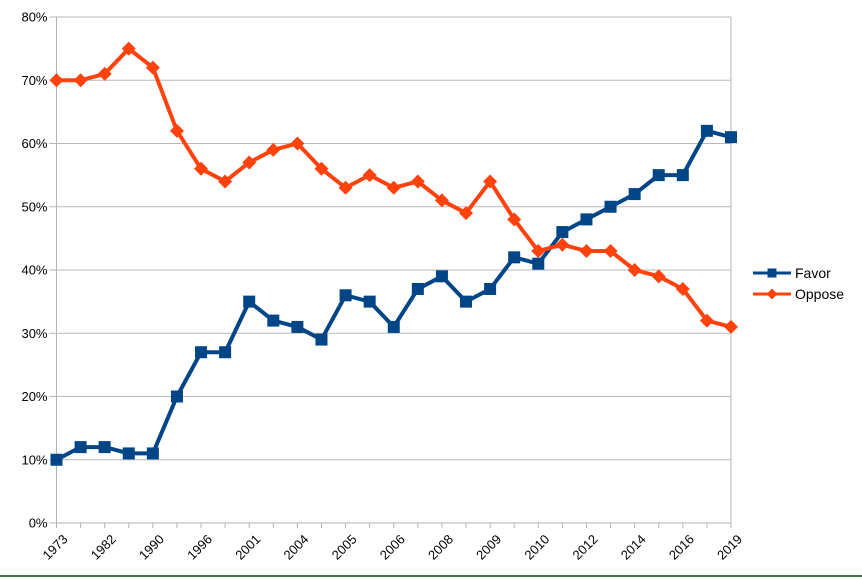 The image size is (862, 580). I want to click on x-axis-label: 2019, so click(729, 547).